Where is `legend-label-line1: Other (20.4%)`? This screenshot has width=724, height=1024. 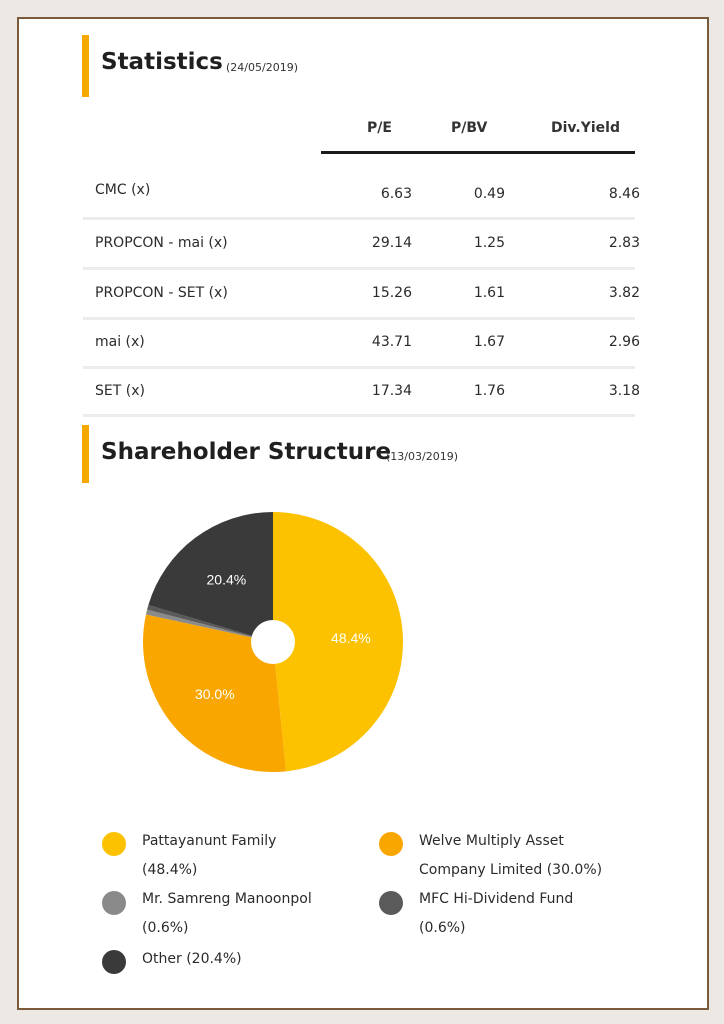
legend-label-line1: Other (20.4%) is located at coordinates (192, 959).